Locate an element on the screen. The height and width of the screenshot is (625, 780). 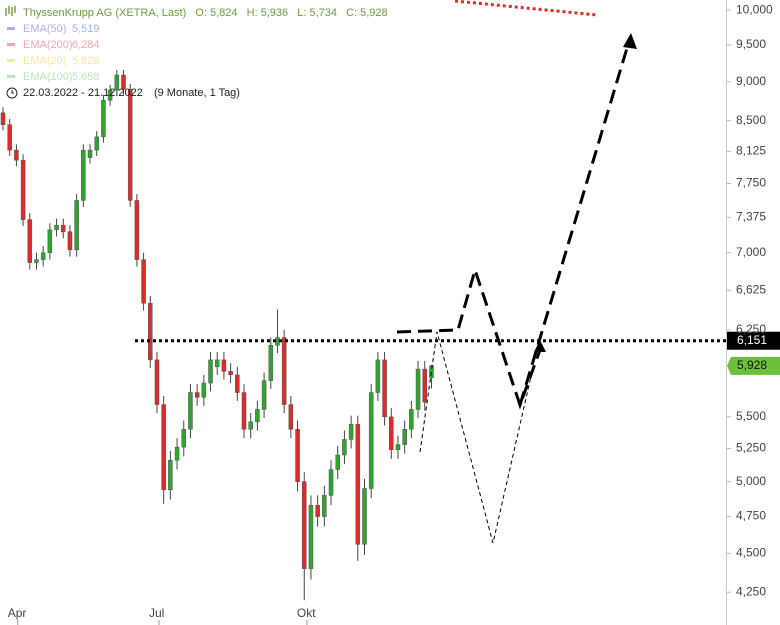
y-tick-label: 5,250 is located at coordinates (751, 448).